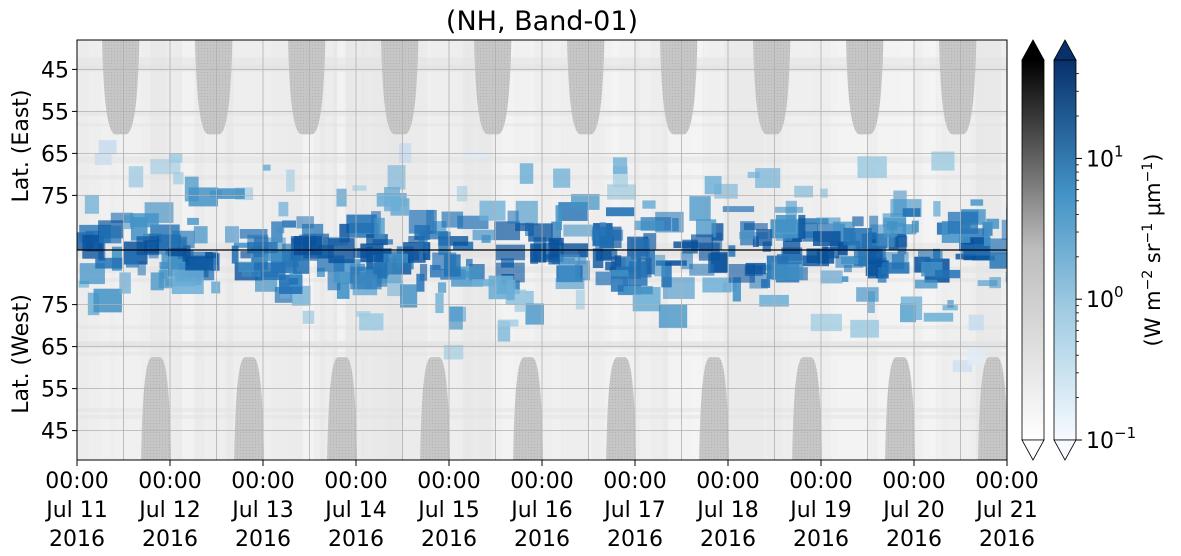 The width and height of the screenshot is (1181, 556). Describe the element at coordinates (55, 390) in the screenshot. I see `y-tick-label: 55` at that location.